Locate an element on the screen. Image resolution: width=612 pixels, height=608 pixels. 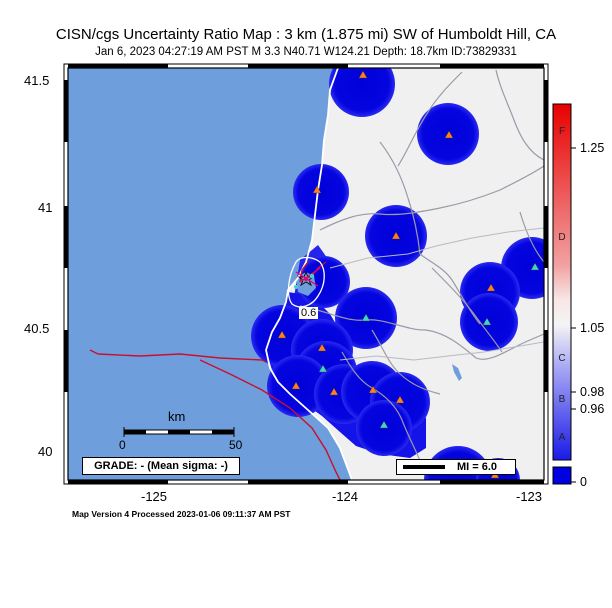
county-boundaries is located at coordinates (436, 294).